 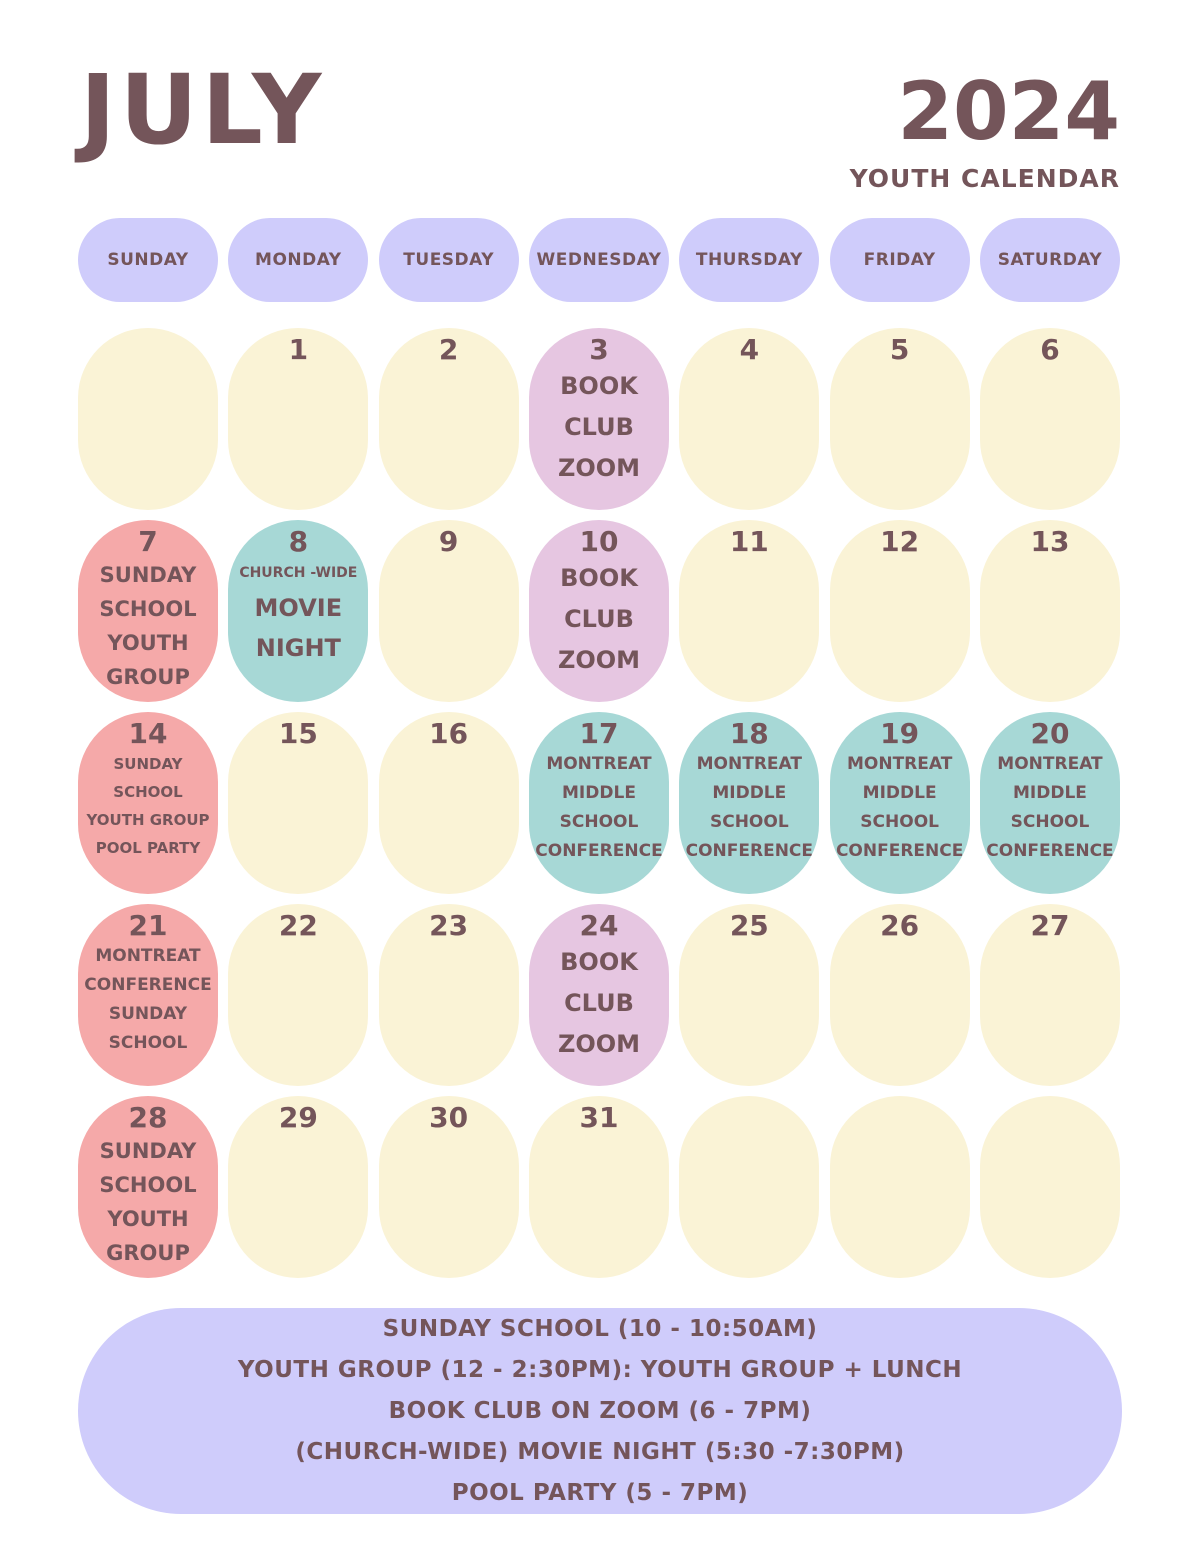 I want to click on day-number: 5, so click(x=899, y=349).